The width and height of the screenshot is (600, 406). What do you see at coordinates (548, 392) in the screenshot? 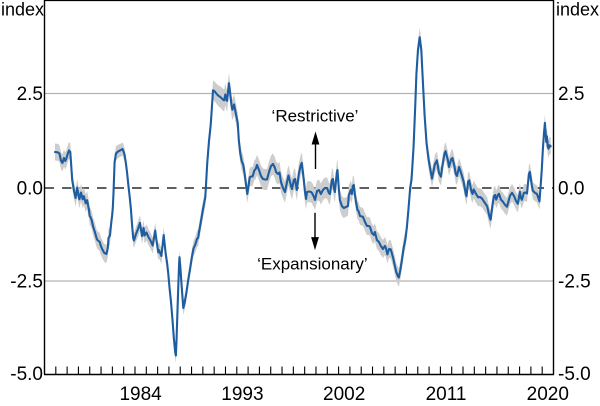
I see `svg-text: 2020` at bounding box center [548, 392].